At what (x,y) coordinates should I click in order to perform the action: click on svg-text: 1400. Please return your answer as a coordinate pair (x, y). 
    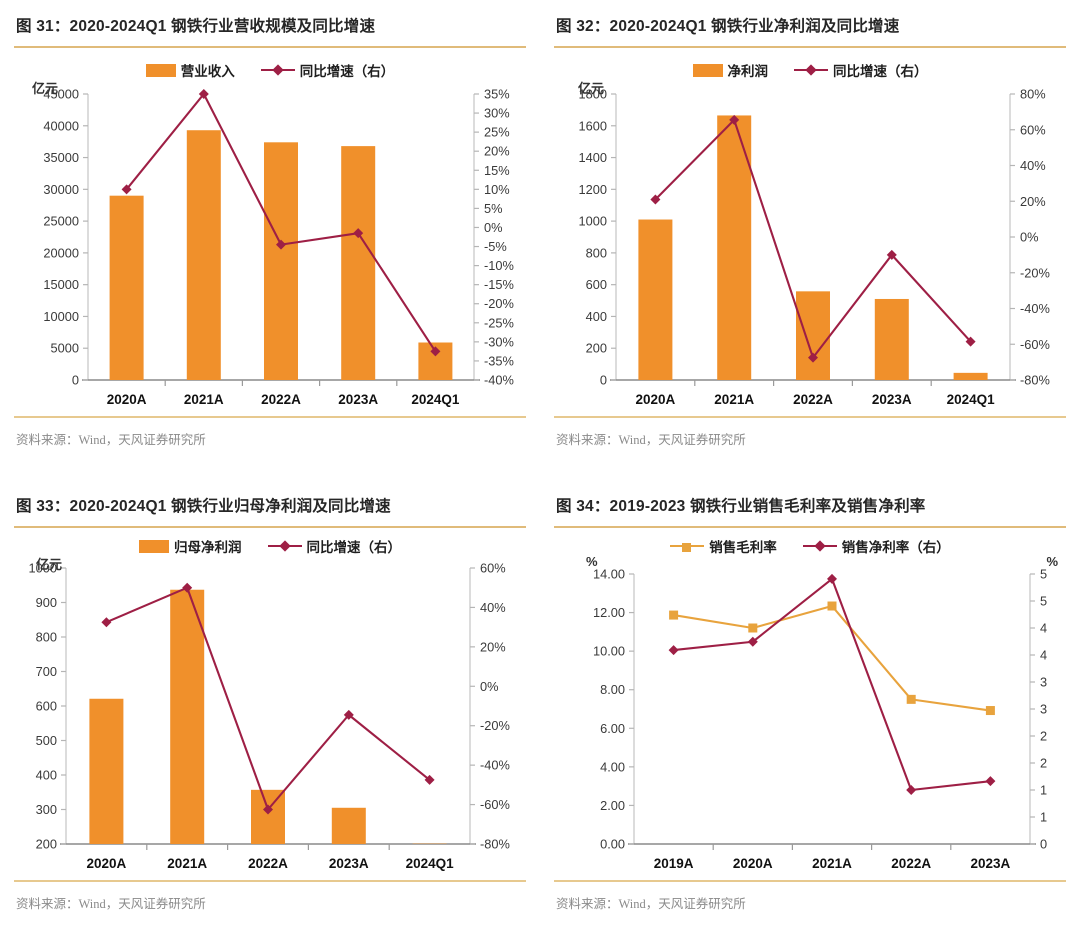
    Looking at the image, I should click on (593, 157).